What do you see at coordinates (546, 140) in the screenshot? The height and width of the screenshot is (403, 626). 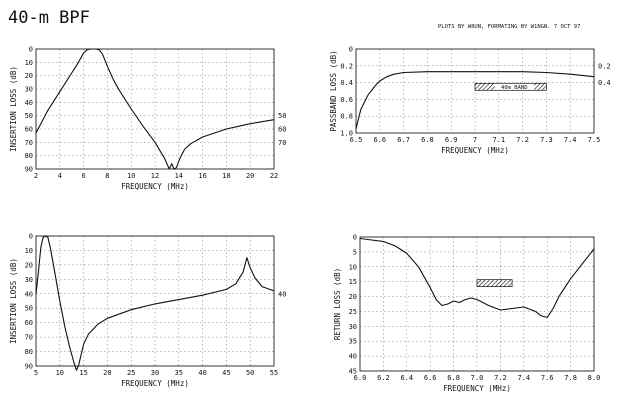 I see `x-tick-label: 7.3` at bounding box center [546, 140].